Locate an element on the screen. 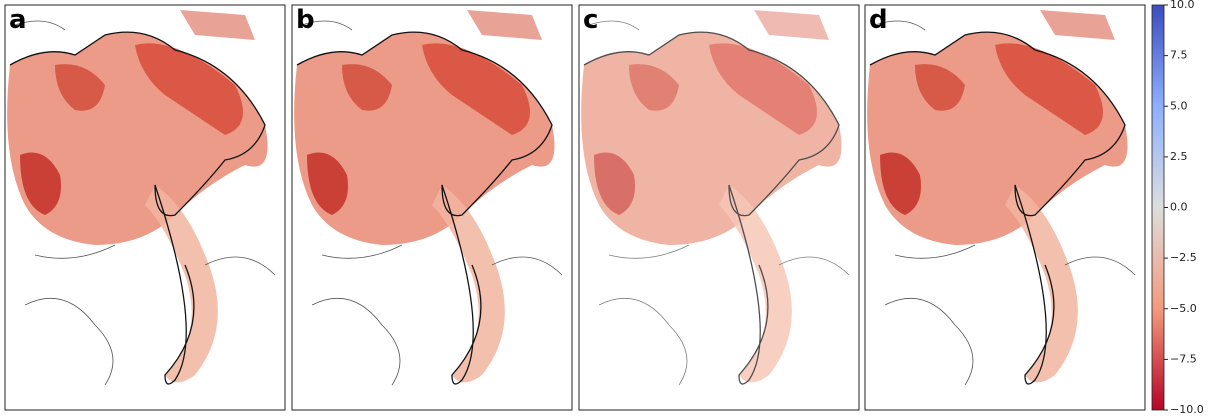 This screenshot has width=1212, height=416. colorbar is located at coordinates (1158, 207).